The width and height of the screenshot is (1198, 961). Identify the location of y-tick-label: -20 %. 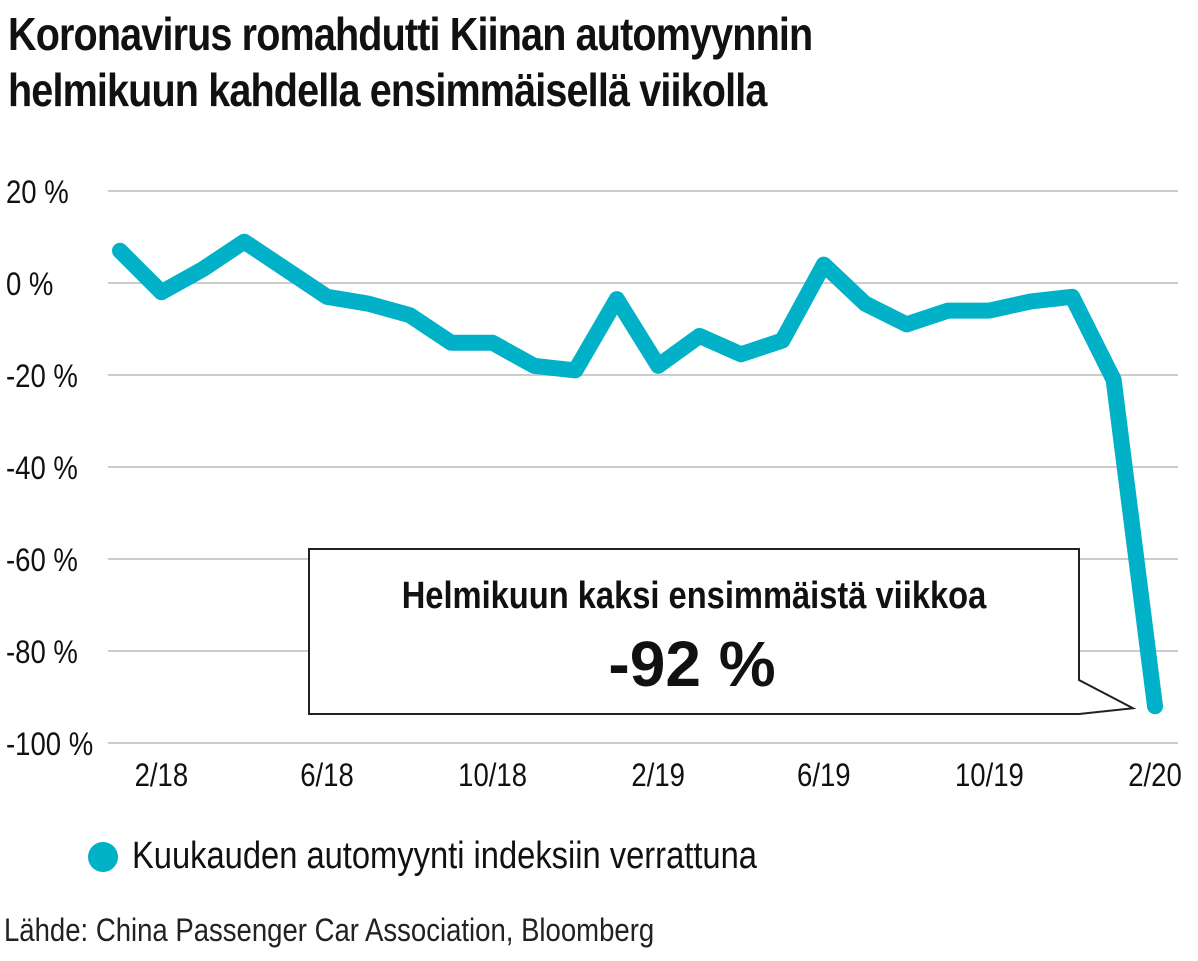
(42, 376).